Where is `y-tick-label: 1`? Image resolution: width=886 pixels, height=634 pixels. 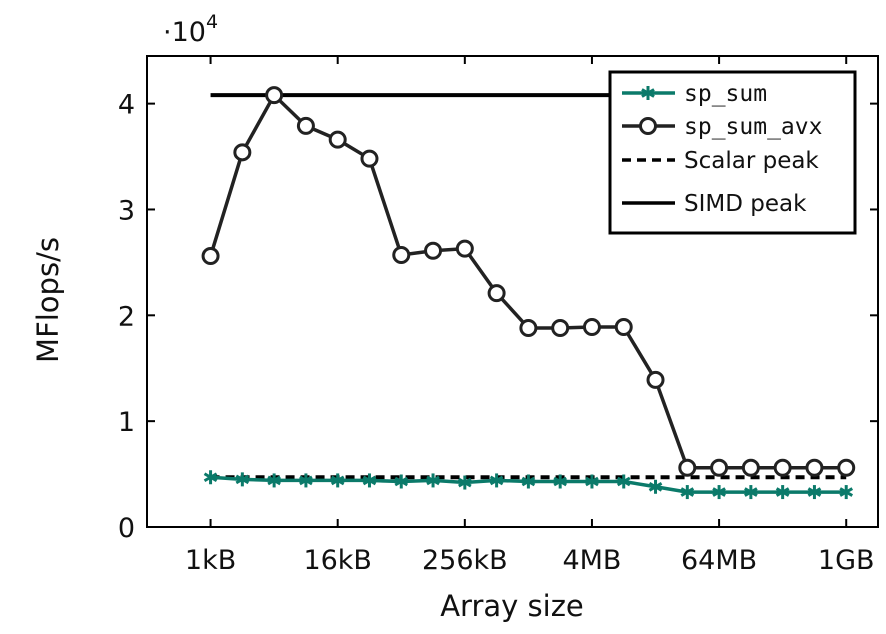
y-tick-label: 1 is located at coordinates (126, 422).